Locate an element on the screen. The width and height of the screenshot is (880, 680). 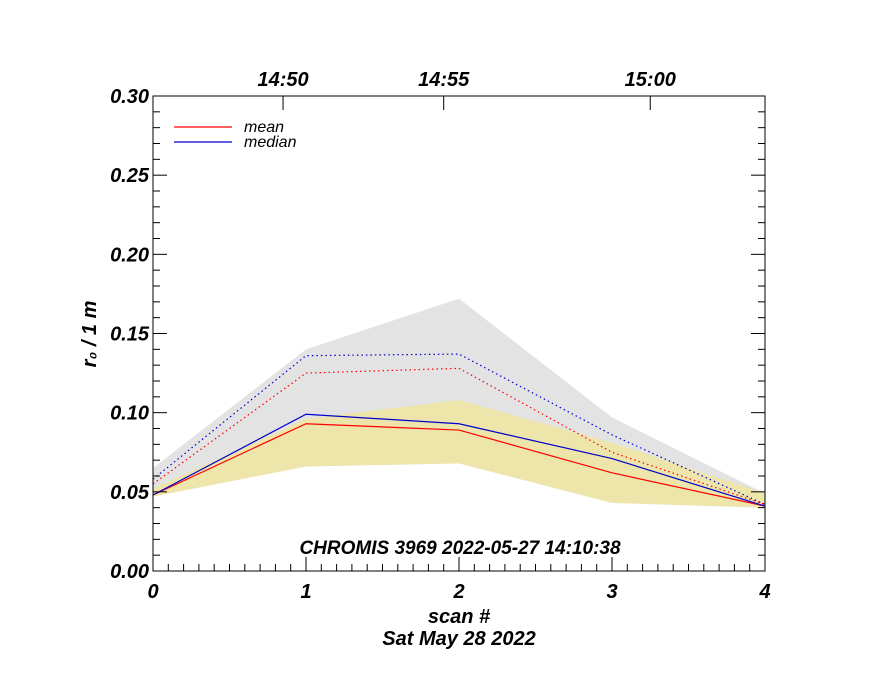
y-tick-label: 0.10 is located at coordinates (129, 414).